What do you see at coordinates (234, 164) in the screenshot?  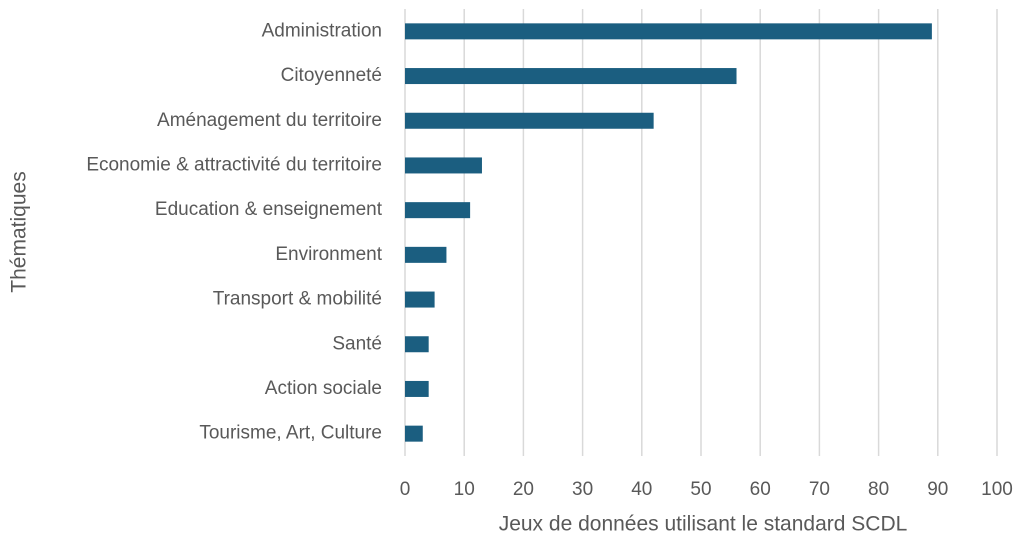 I see `y-tick-label: Economie & attractivité du territoire` at bounding box center [234, 164].